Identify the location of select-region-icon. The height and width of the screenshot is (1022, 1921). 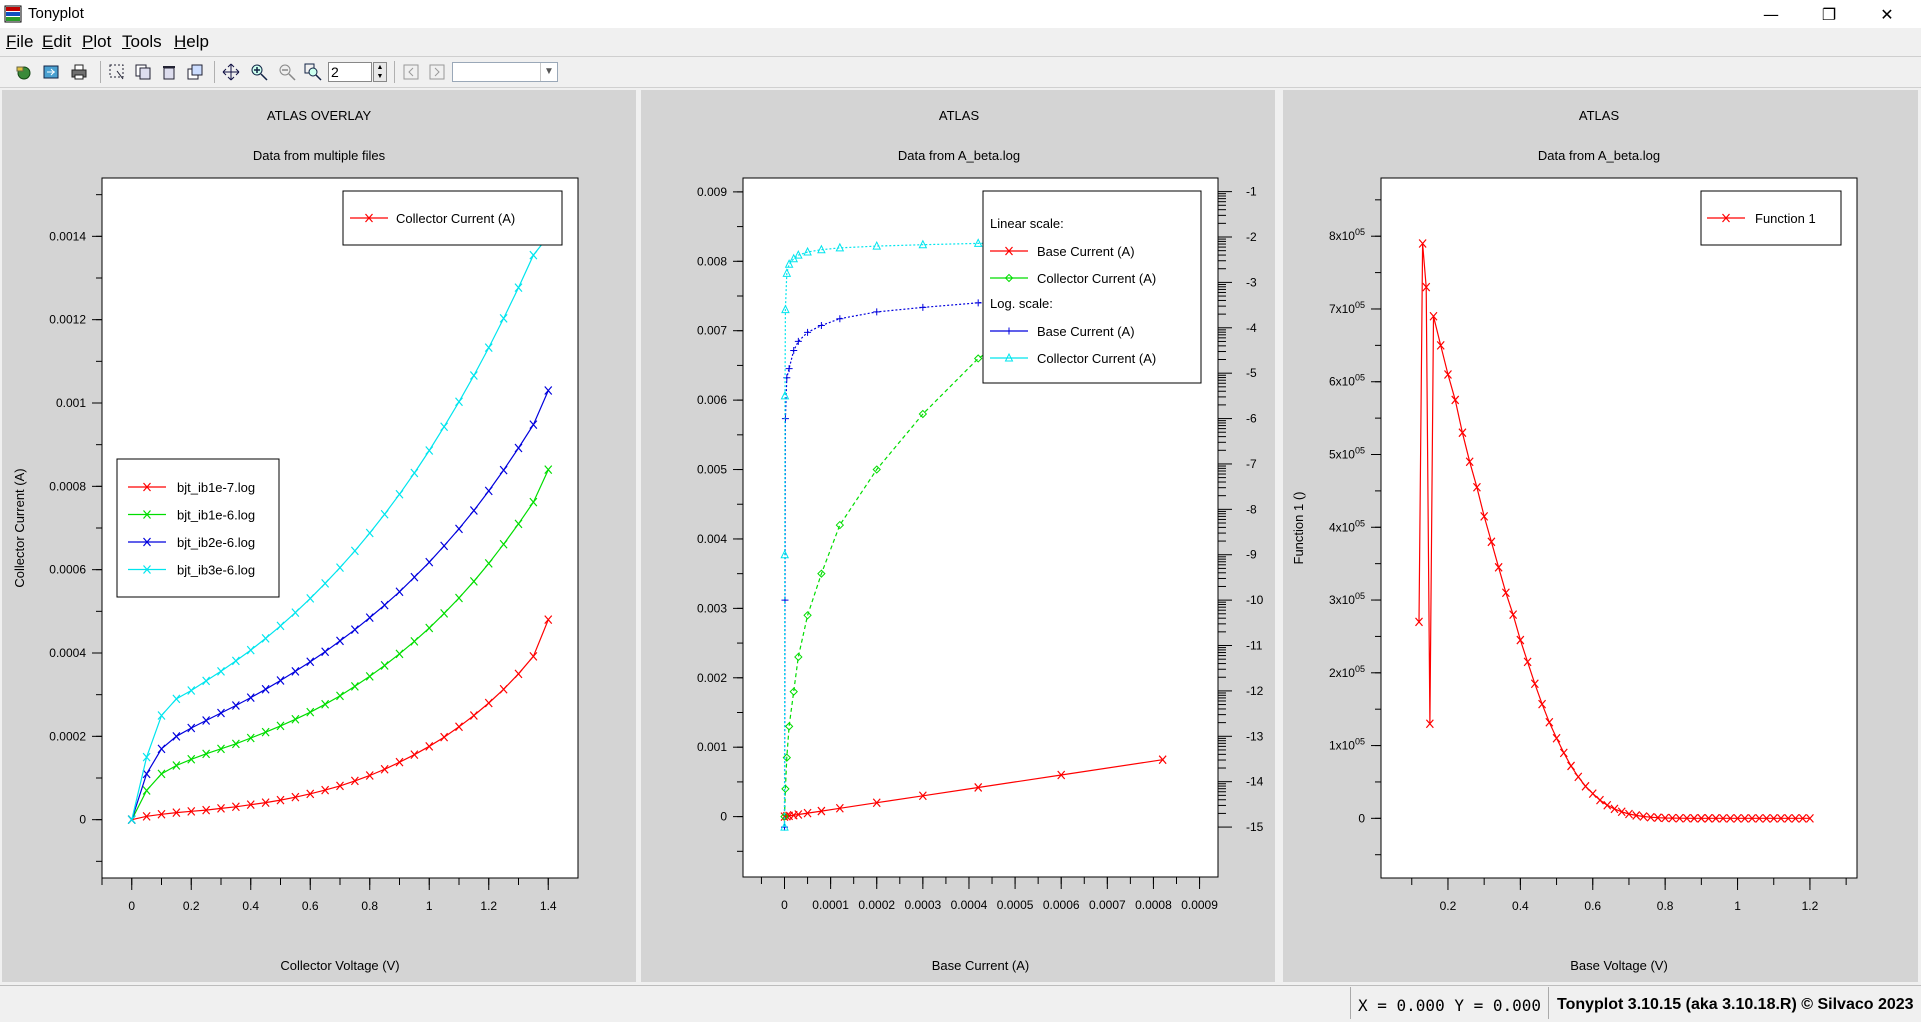
(117, 72).